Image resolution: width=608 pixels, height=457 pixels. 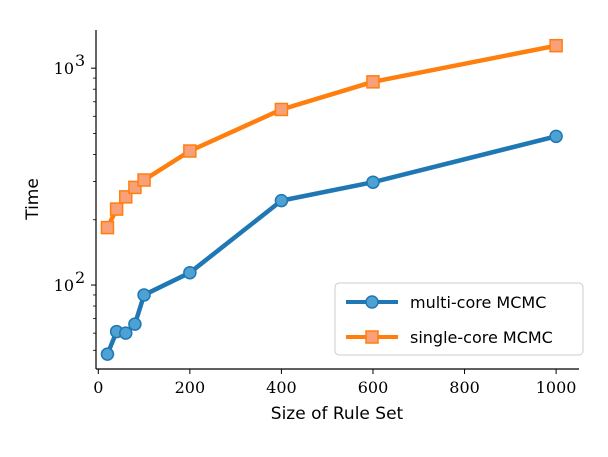 What do you see at coordinates (478, 302) in the screenshot?
I see `legend-label-multi-core: multi-core MCMC` at bounding box center [478, 302].